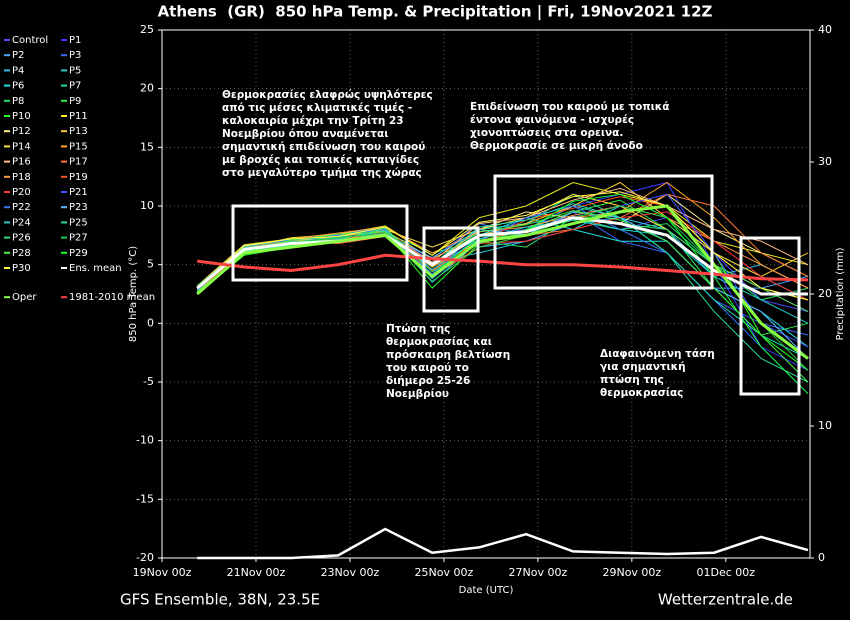  What do you see at coordinates (18, 55) in the screenshot?
I see `legend-label: P2` at bounding box center [18, 55].